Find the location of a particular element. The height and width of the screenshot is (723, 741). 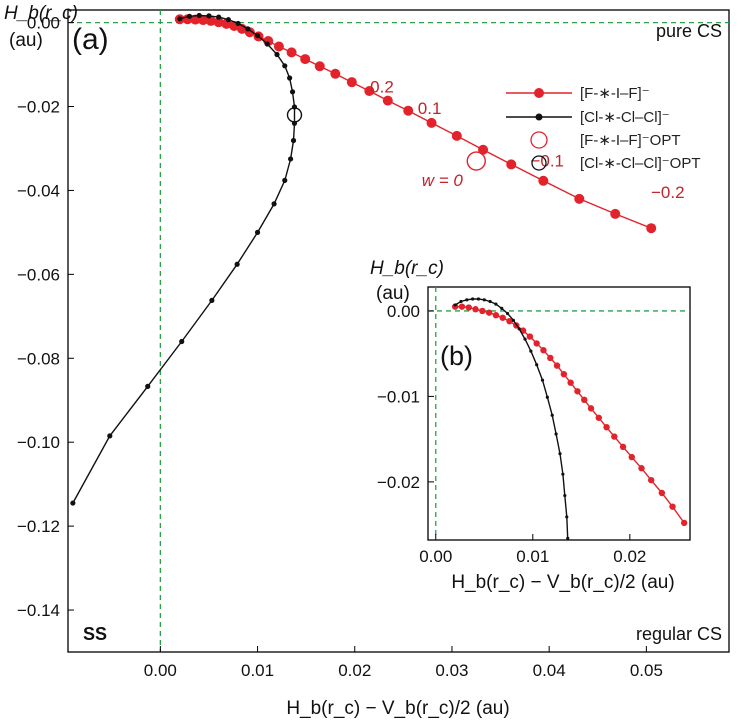

svg-text: [F-∗-I–F]⁻ is located at coordinates (615, 93).